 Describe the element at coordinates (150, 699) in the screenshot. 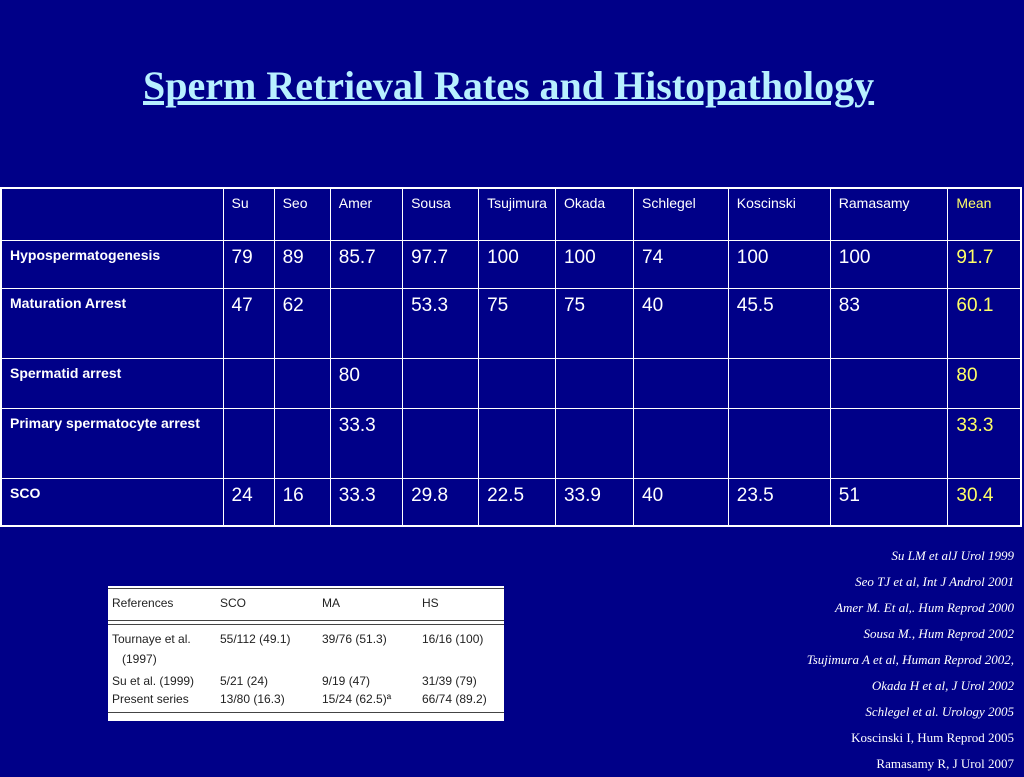

I see `inset-ref-cell: Present series` at that location.